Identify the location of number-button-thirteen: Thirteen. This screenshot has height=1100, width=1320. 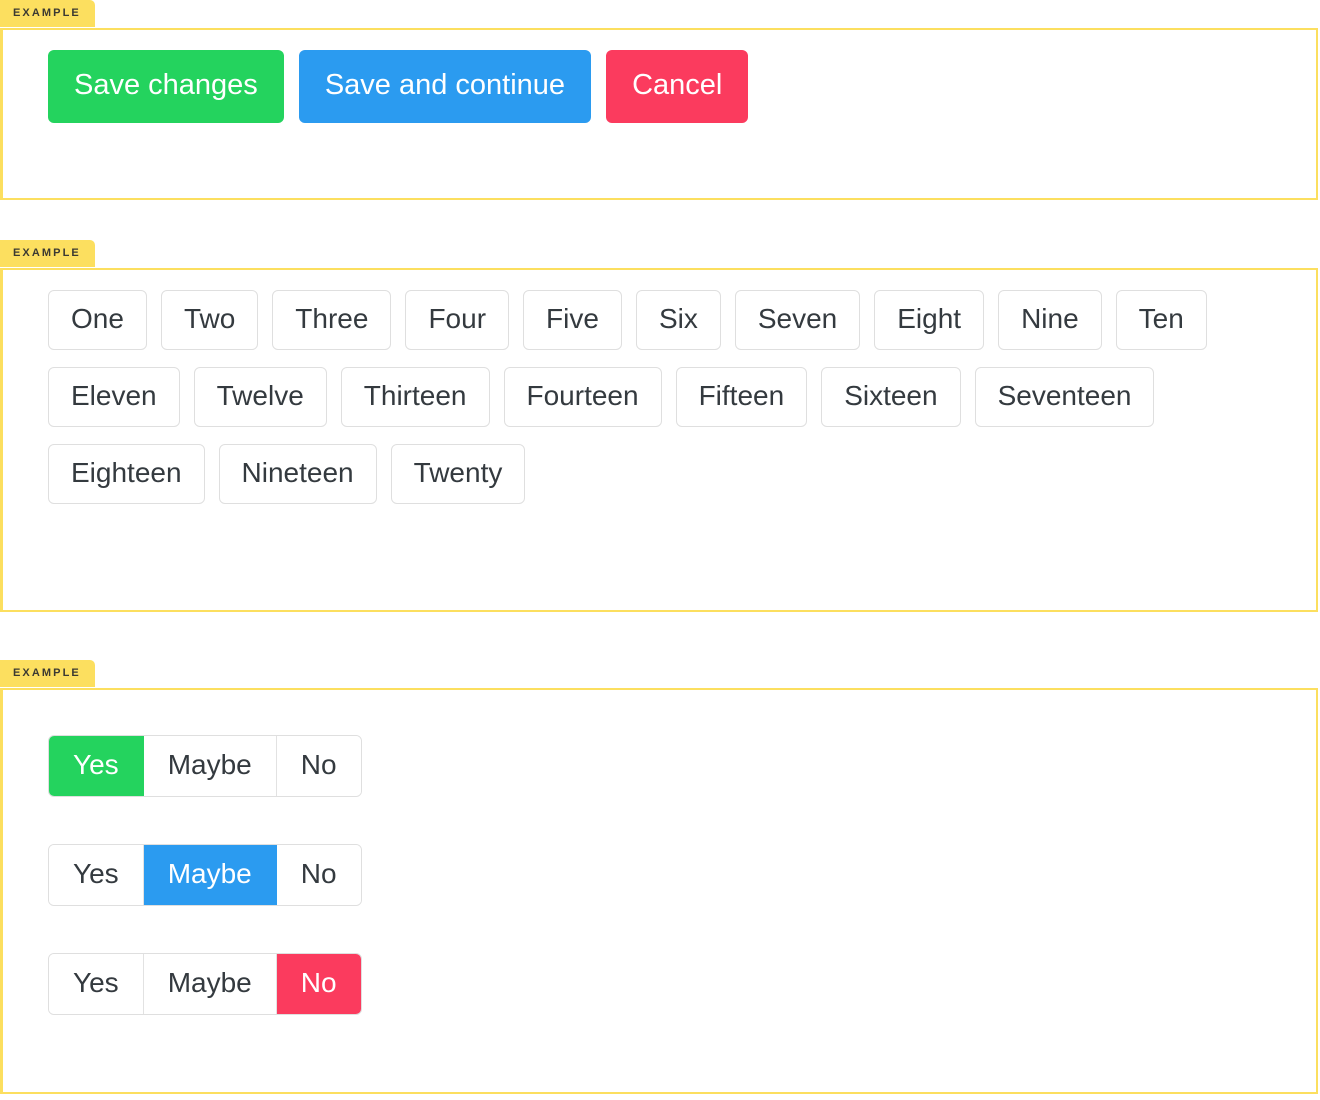
(415, 397).